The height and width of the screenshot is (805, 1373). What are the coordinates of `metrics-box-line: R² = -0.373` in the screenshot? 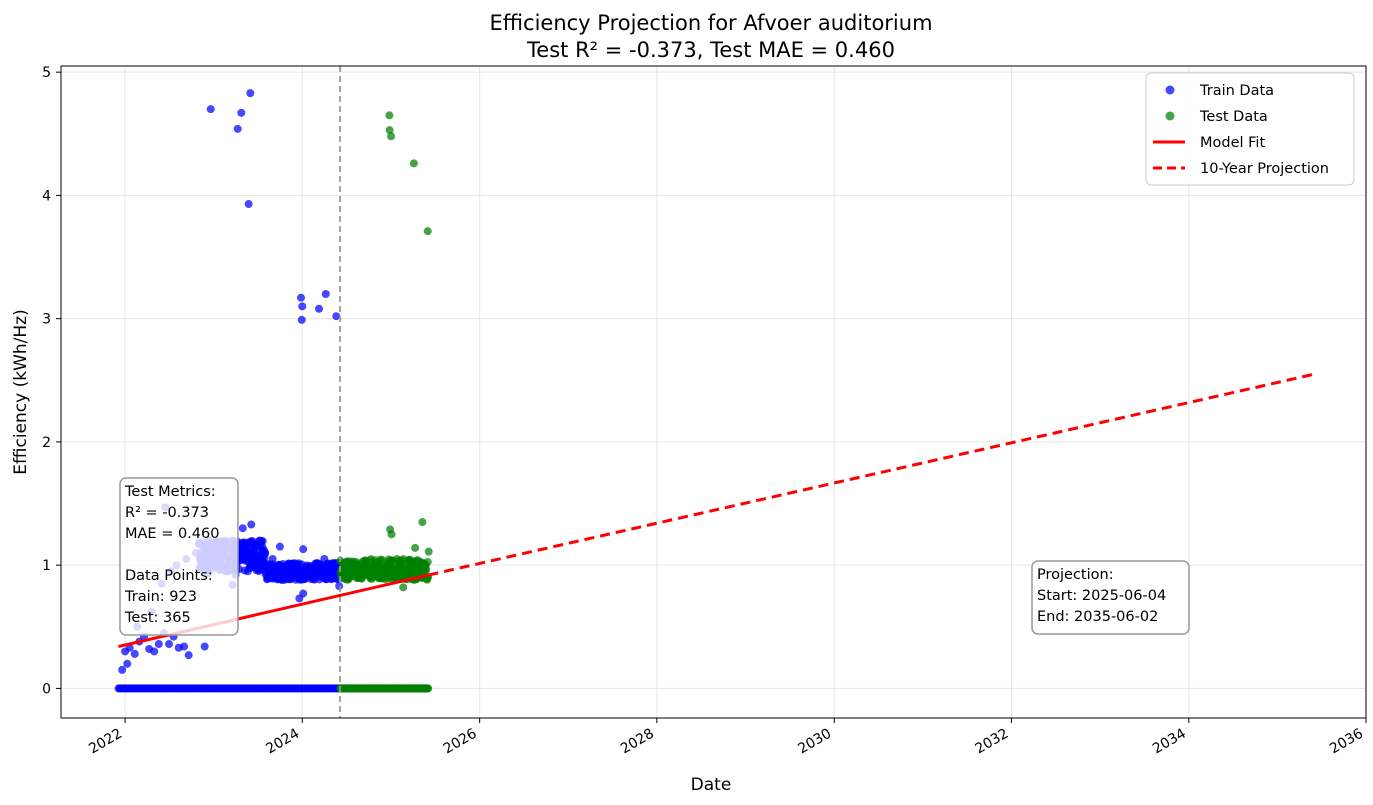 It's located at (167, 513).